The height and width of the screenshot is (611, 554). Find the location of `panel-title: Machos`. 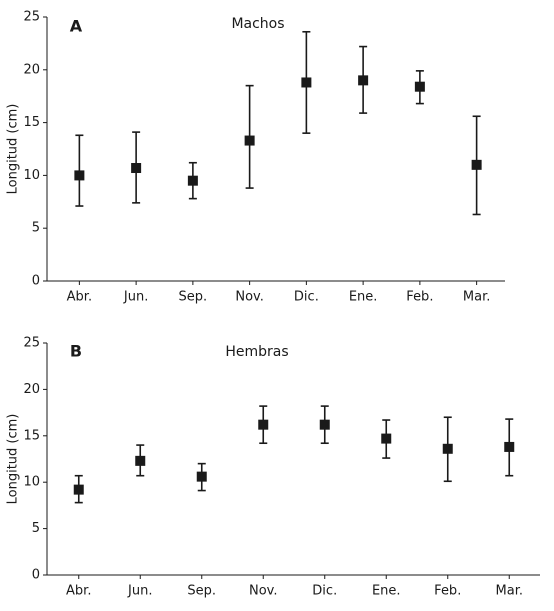

panel-title: Machos is located at coordinates (257, 24).